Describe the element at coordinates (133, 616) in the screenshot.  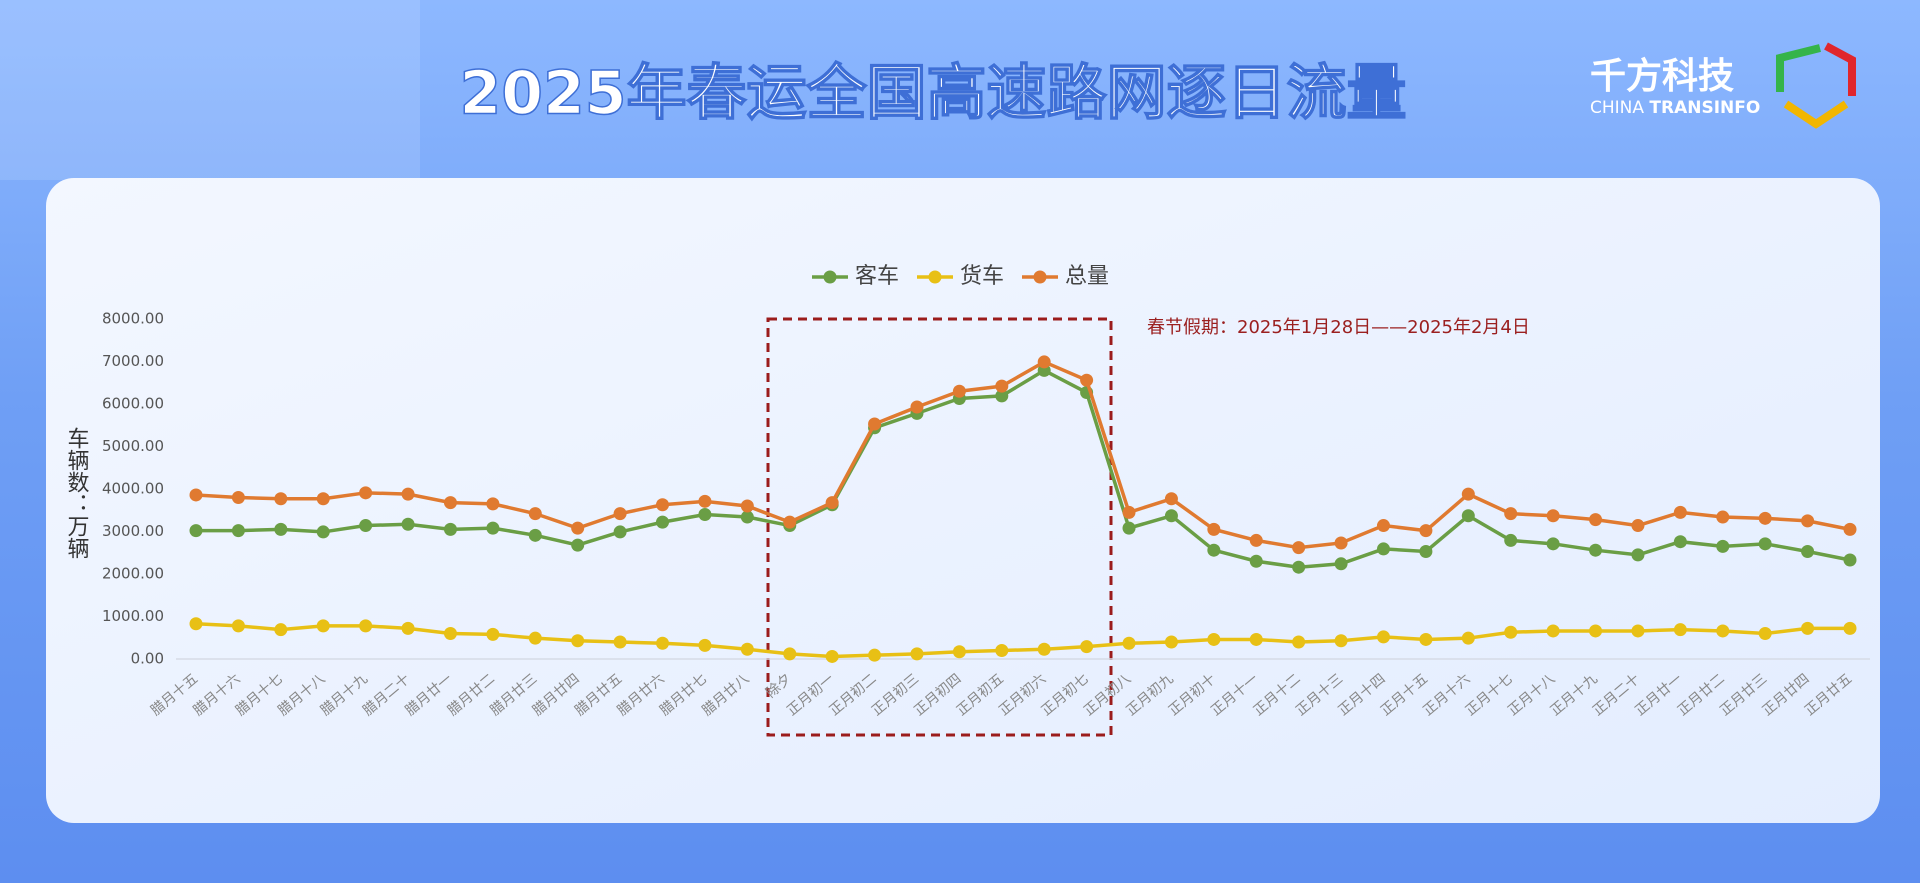
I see `y-tick-label: 1000.00` at that location.